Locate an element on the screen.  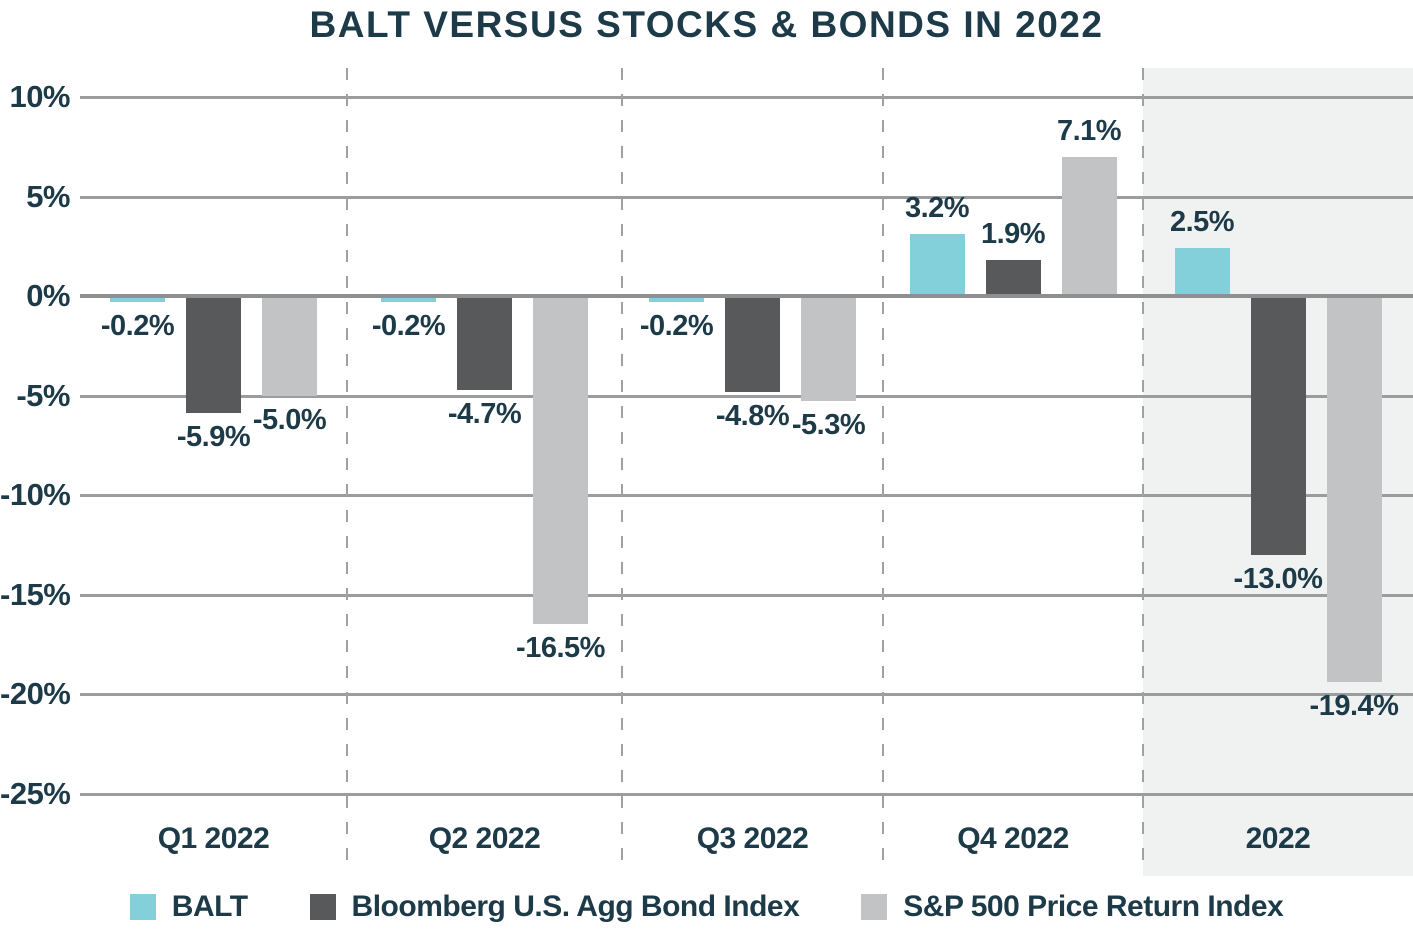
legend-item-balt: BALT is located at coordinates (188, 907).